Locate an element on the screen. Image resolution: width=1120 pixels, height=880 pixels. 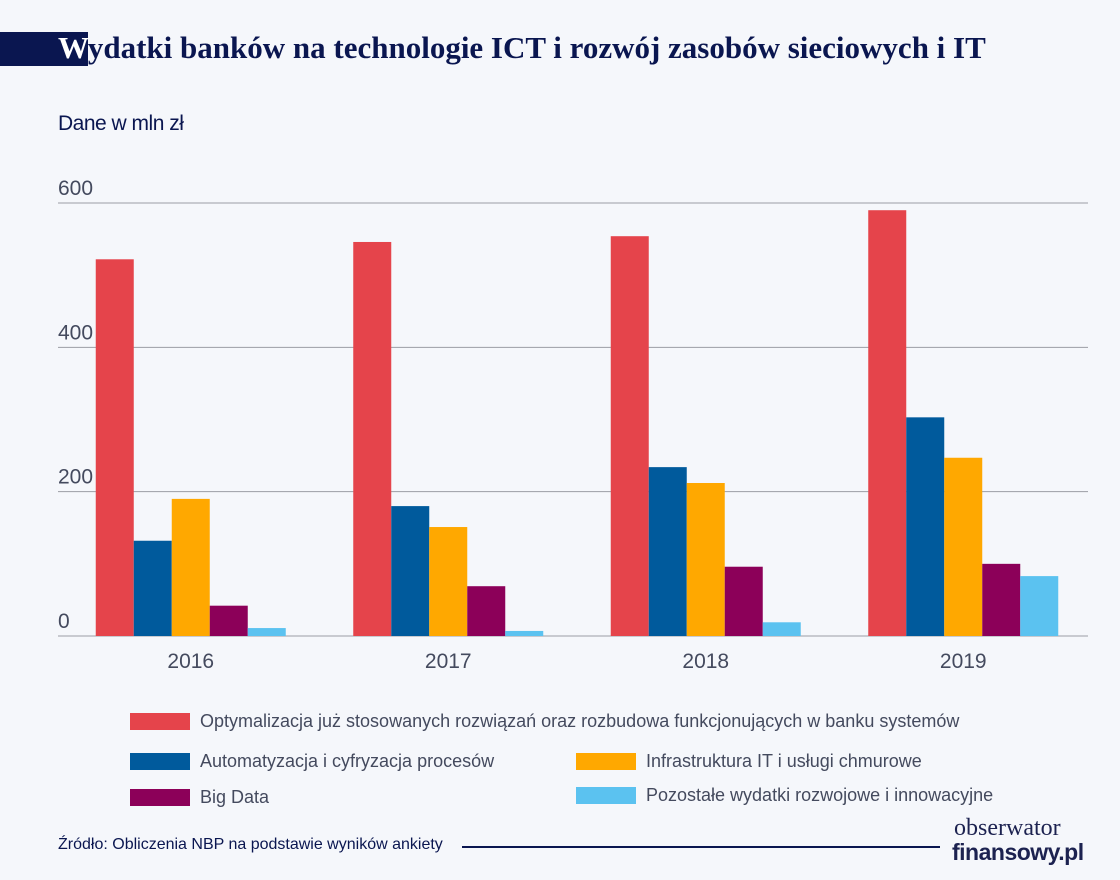
legend-item: Big Data is located at coordinates (199, 797).